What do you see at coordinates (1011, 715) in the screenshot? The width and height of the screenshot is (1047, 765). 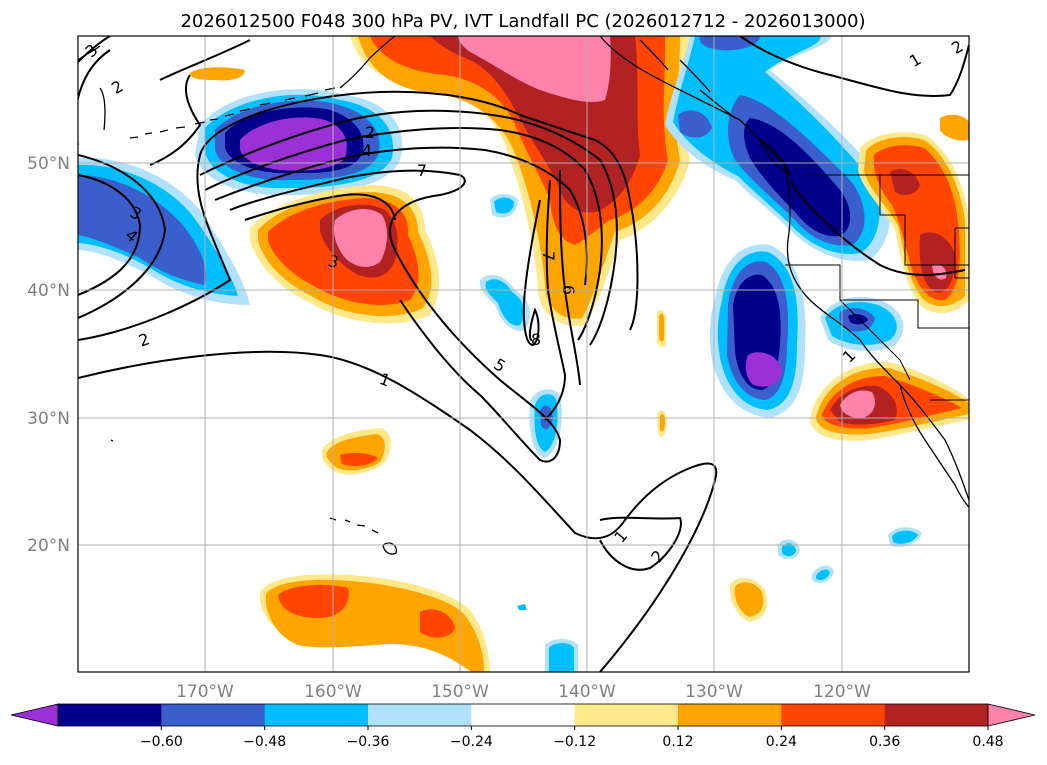 I see `colorbar-extend-high` at bounding box center [1011, 715].